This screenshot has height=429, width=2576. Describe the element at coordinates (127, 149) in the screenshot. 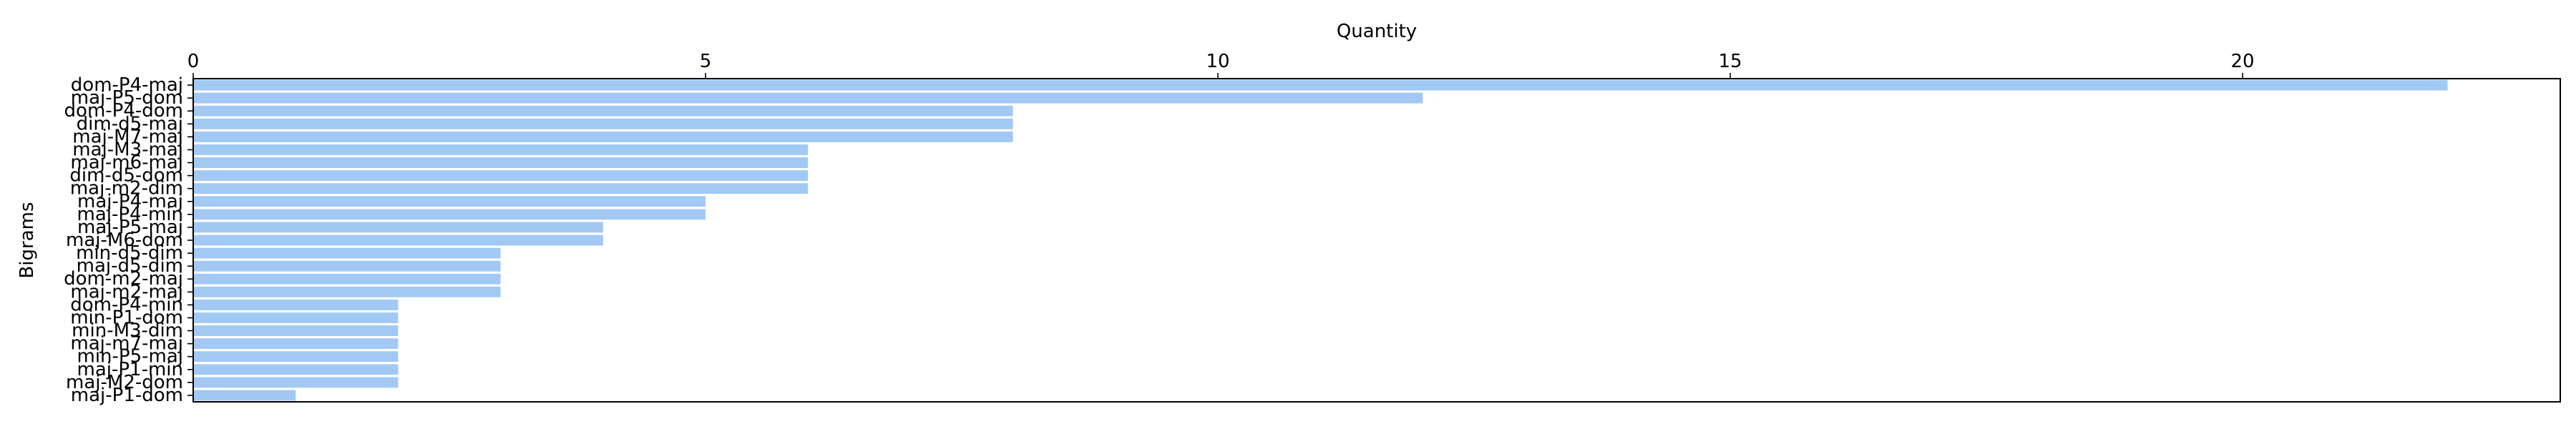

I see `y-tick-label: maj-M3-maj` at that location.